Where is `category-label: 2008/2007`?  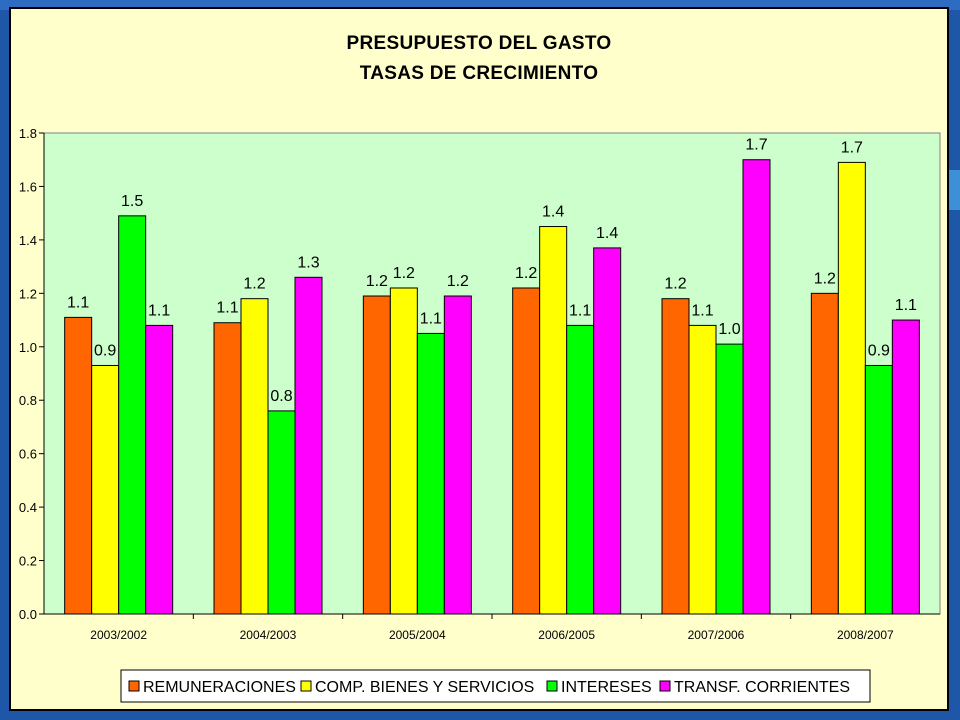
category-label: 2008/2007 is located at coordinates (865, 635).